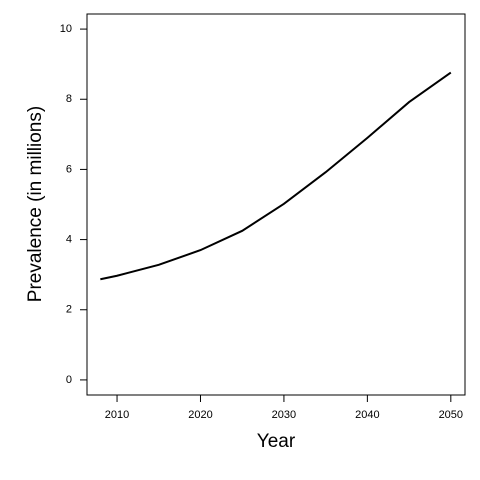 This screenshot has width=480, height=480. What do you see at coordinates (69, 239) in the screenshot?
I see `y-tick-label: 4` at bounding box center [69, 239].